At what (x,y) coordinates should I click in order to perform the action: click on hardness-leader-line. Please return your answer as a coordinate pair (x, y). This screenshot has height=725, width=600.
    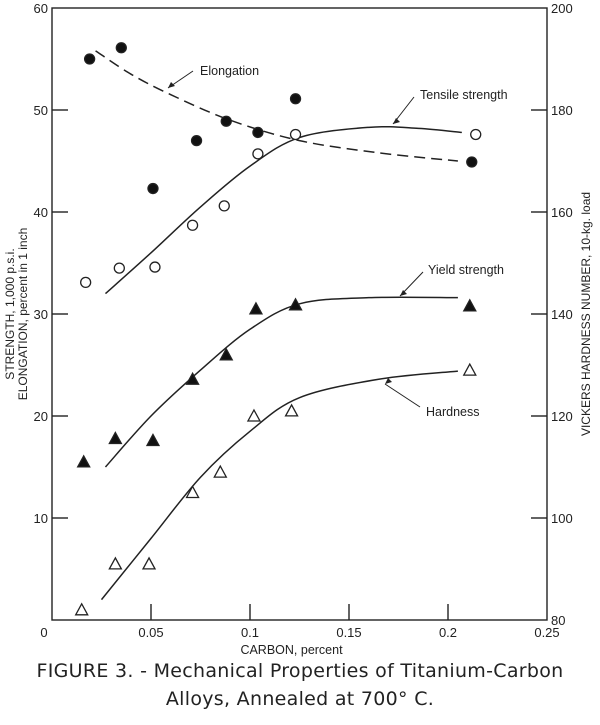
    Looking at the image, I should click on (402, 395).